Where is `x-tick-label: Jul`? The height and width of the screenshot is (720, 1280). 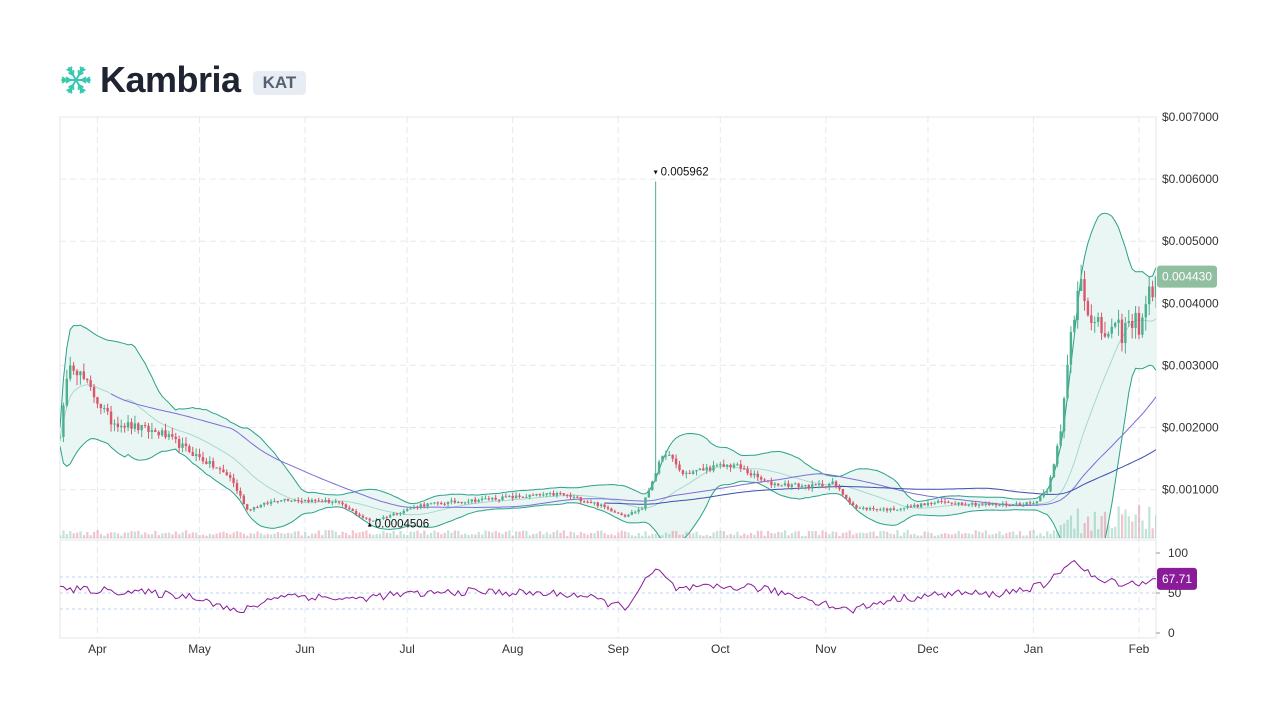 x-tick-label: Jul is located at coordinates (407, 649).